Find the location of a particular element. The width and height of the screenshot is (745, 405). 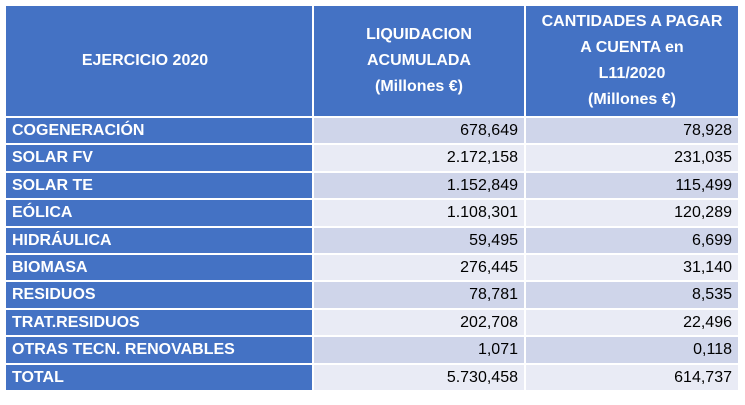

cell-liquidacion: 202,708 is located at coordinates (419, 322).